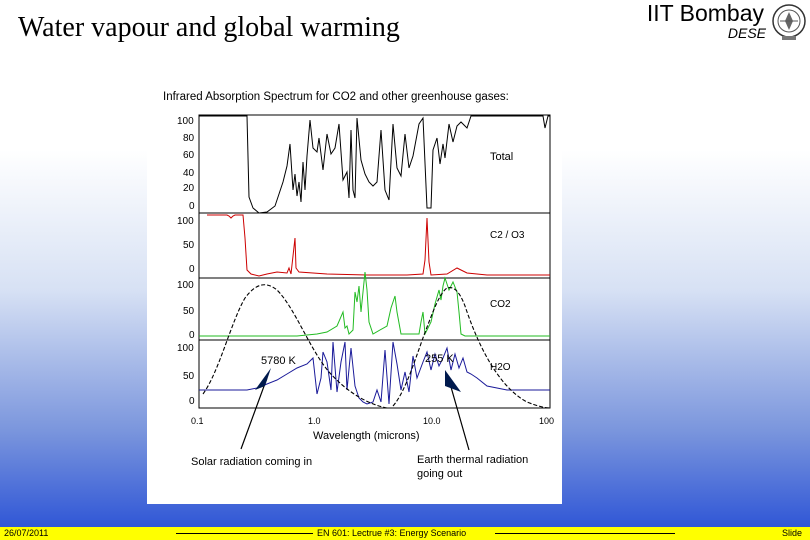  Describe the element at coordinates (192, 206) in the screenshot. I see `y-tick-total: 0` at that location.